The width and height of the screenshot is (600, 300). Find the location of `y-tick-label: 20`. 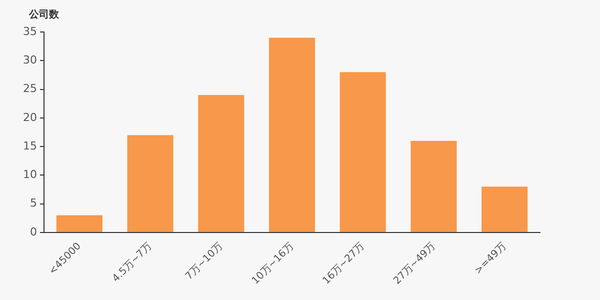

y-tick-label: 20 is located at coordinates (29, 117).